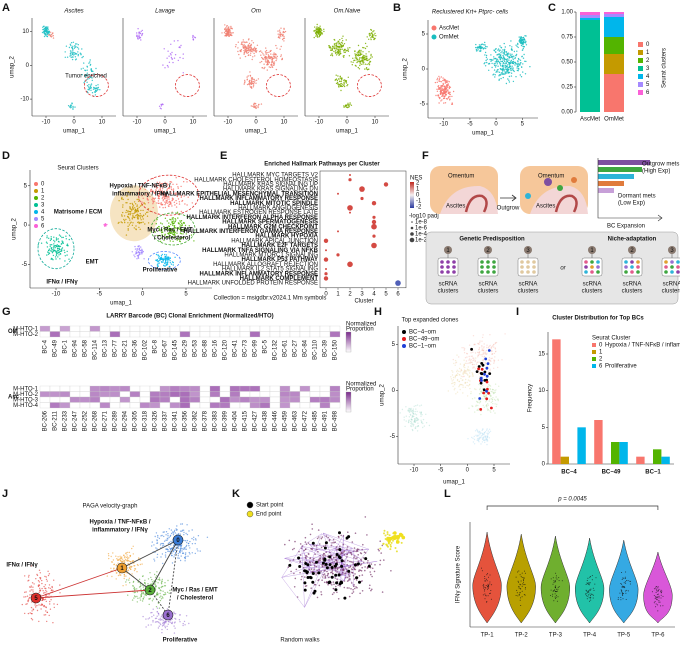 This screenshot has width=680, height=658. Describe the element at coordinates (482, 272) in the screenshot. I see `cluster-dot` at that location.